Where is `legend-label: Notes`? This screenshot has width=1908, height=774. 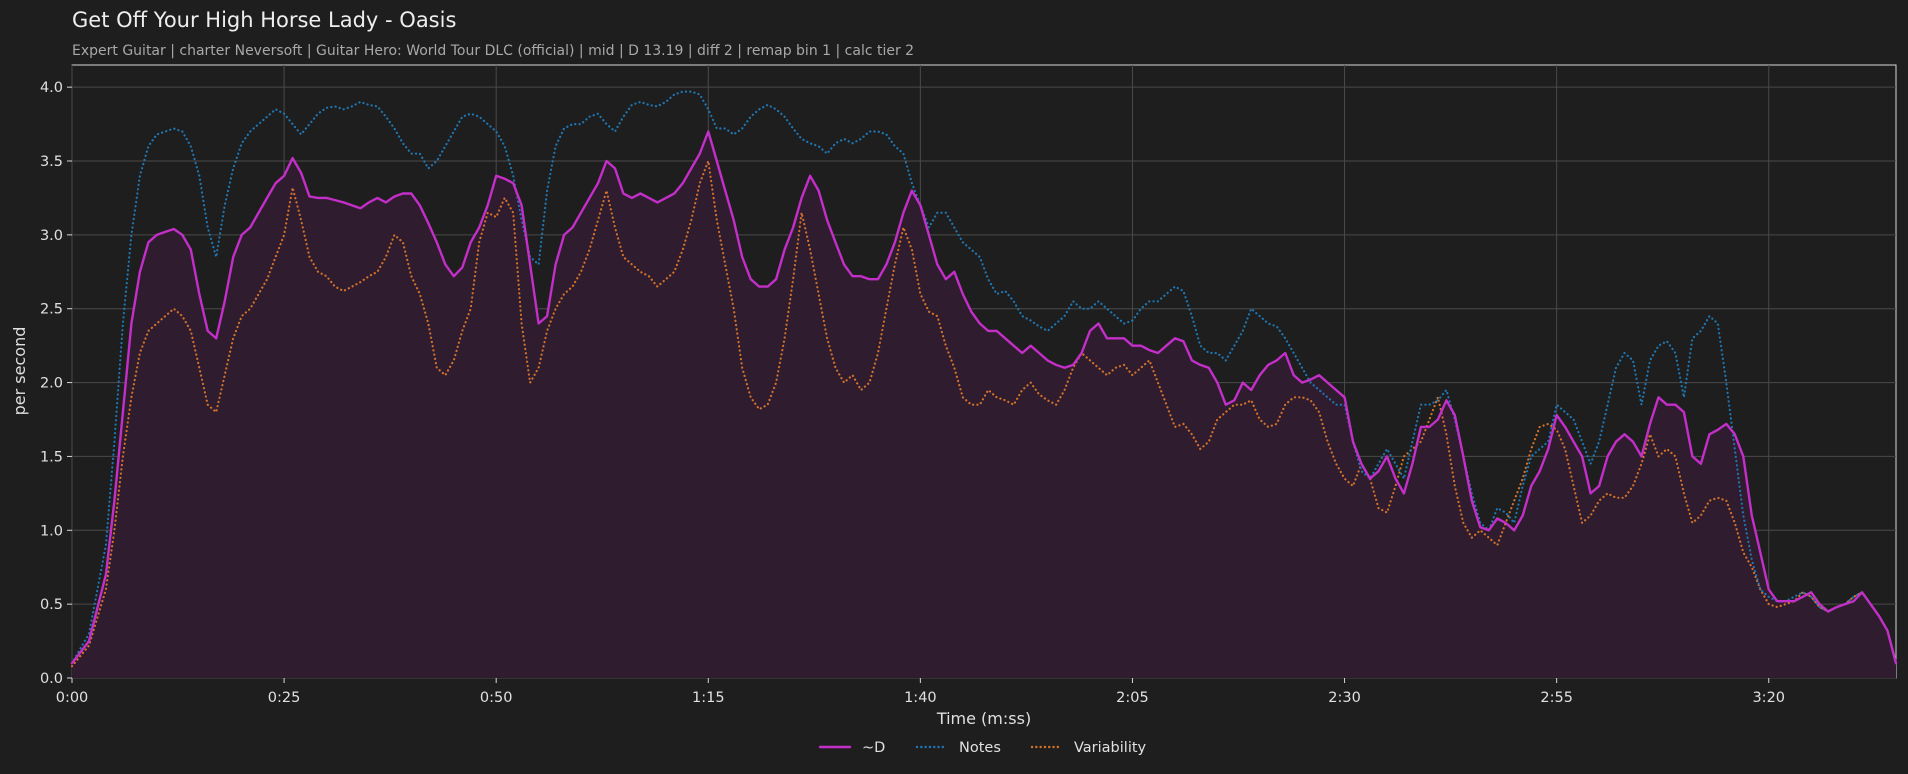
legend-label: Notes is located at coordinates (980, 748).